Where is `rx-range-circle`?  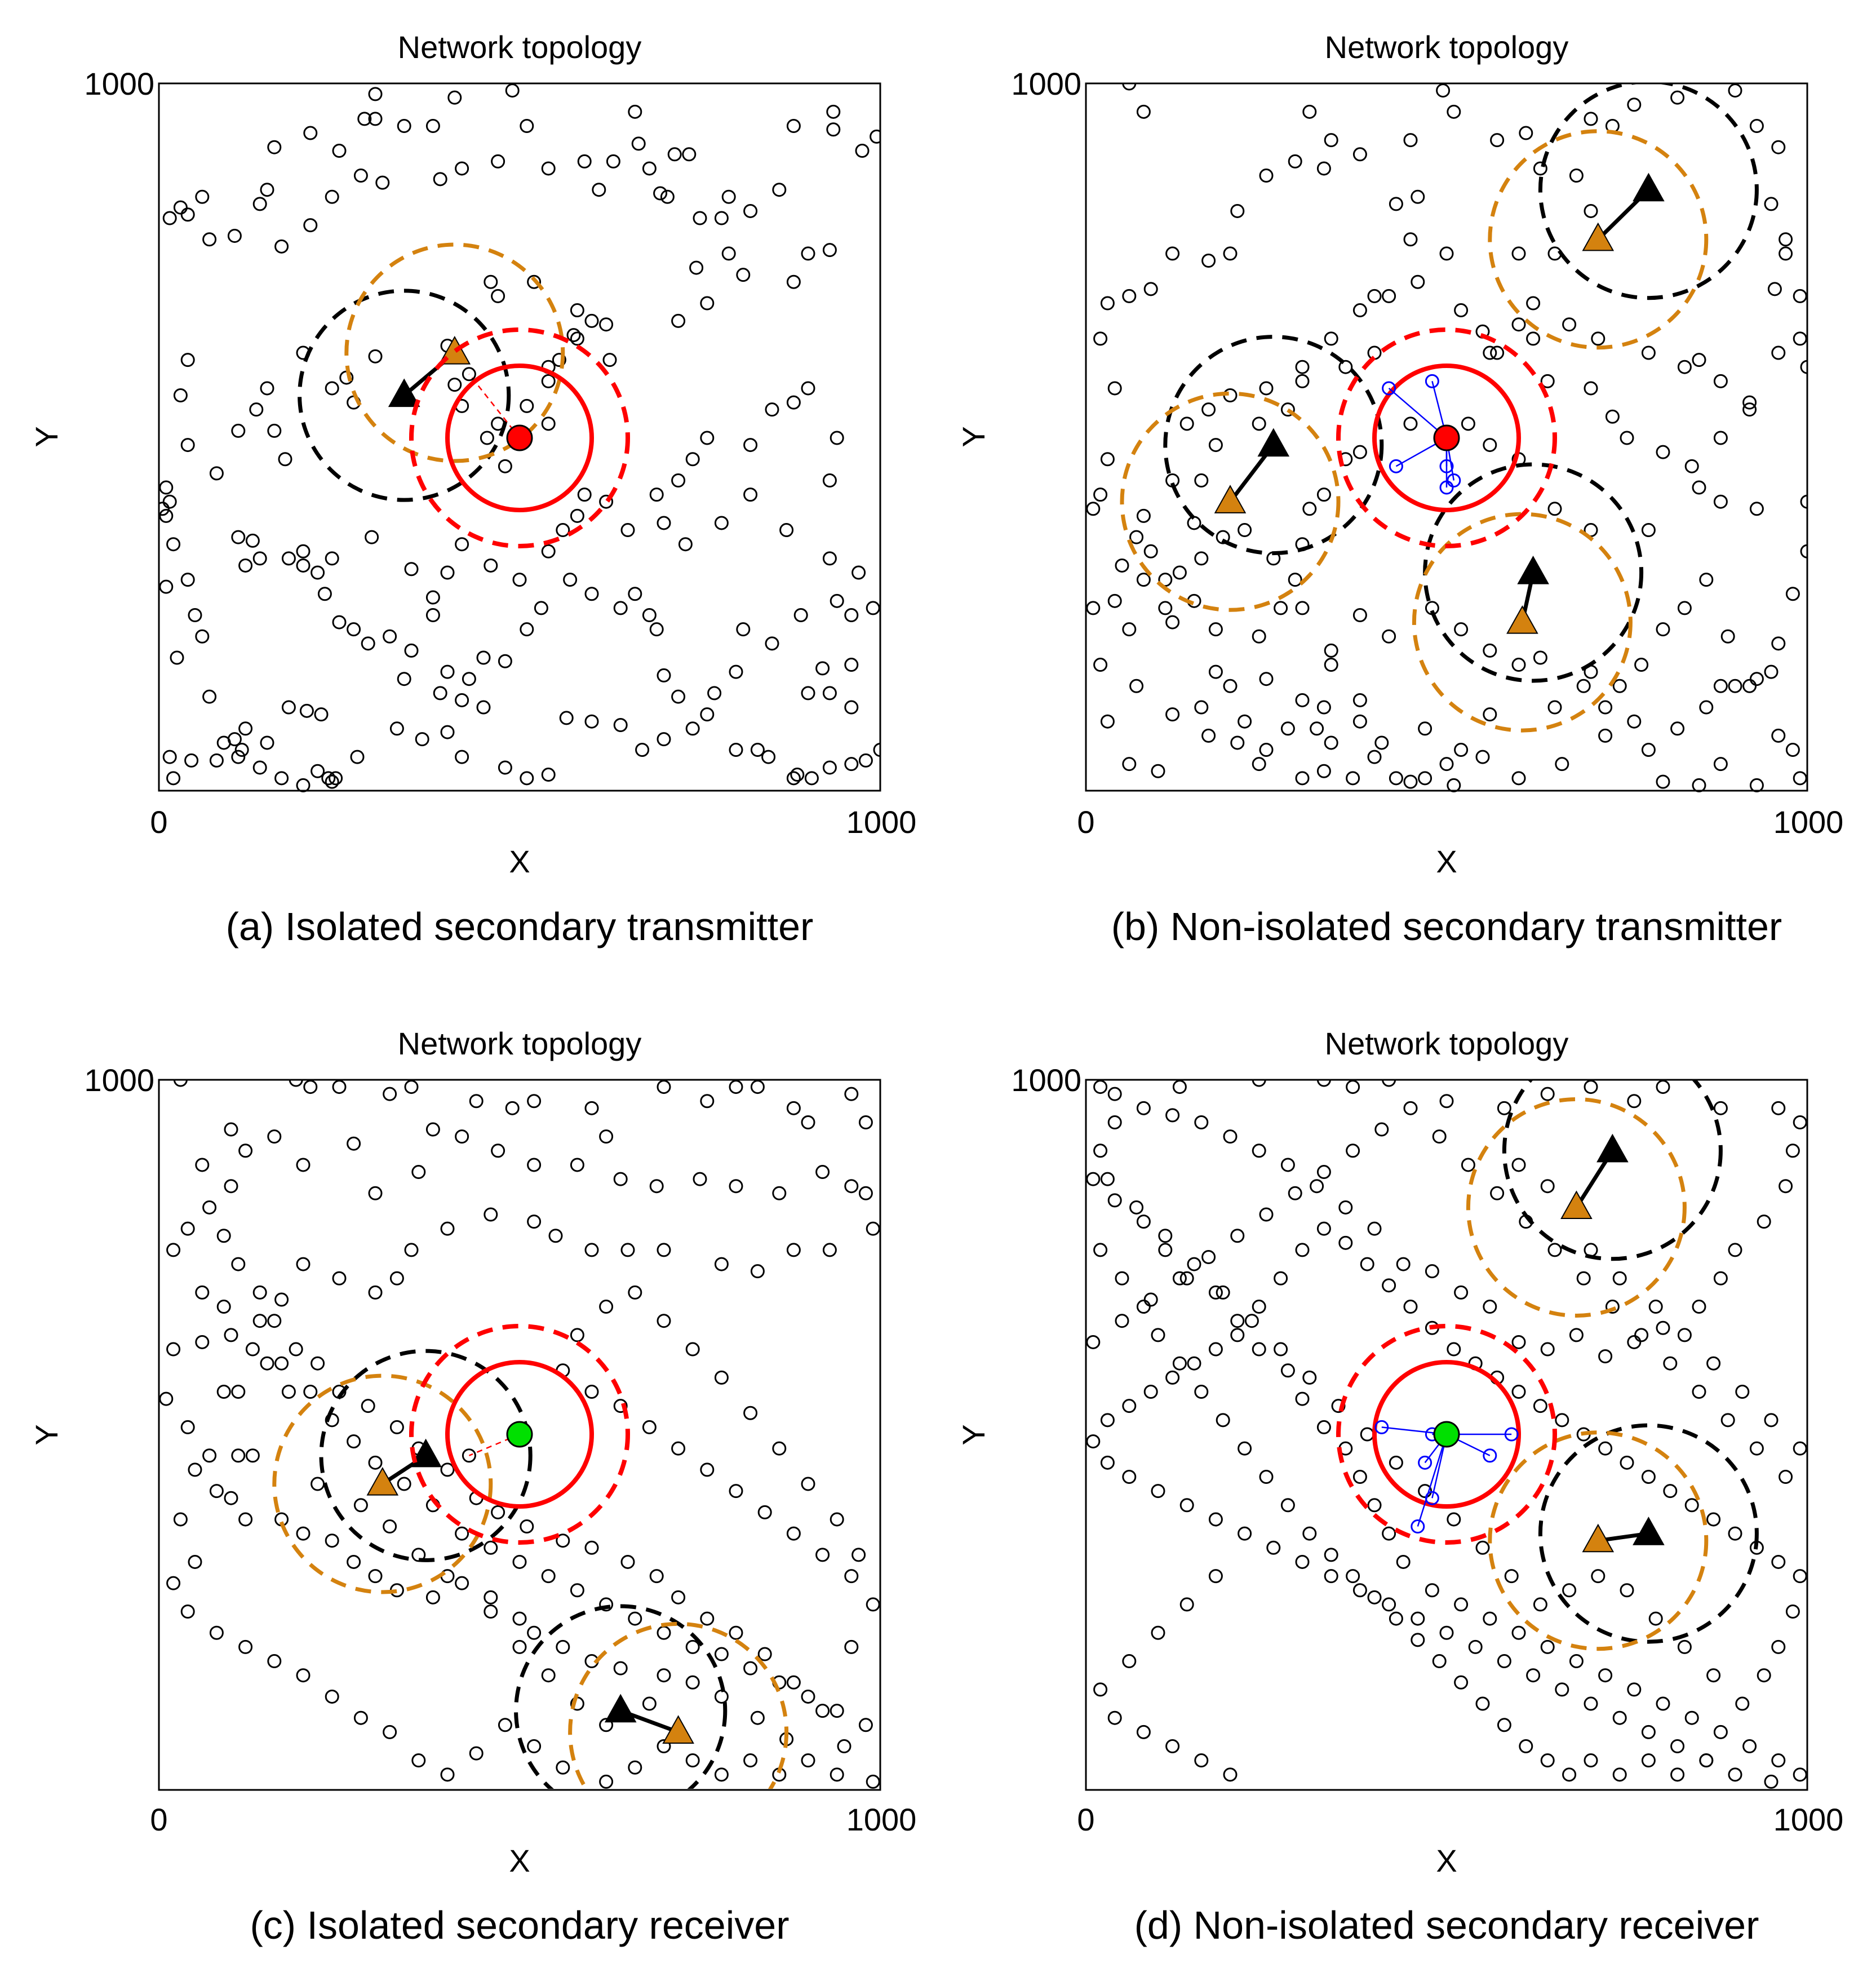
rx-range-circle is located at coordinates (678, 1705).